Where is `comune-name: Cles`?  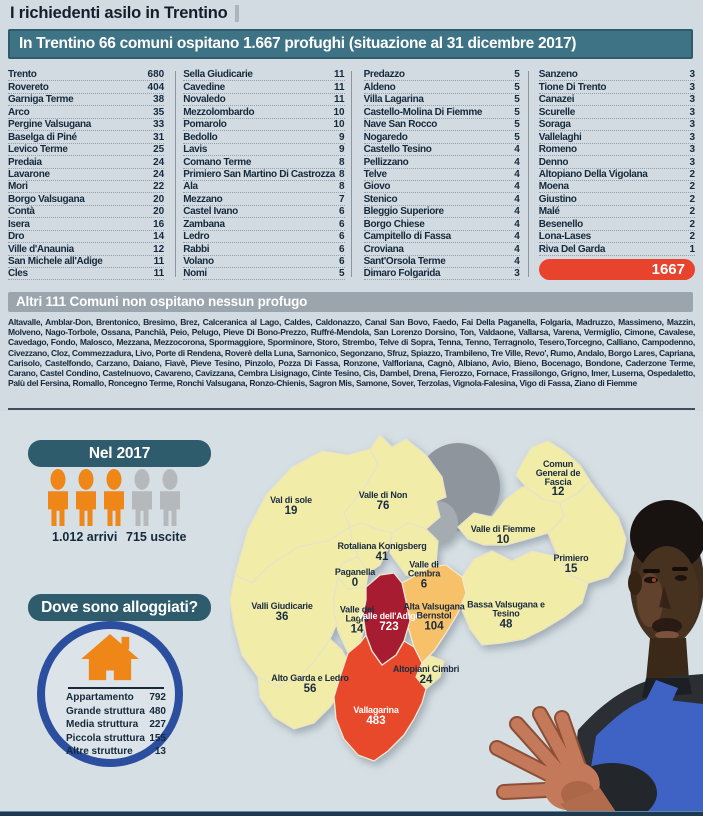
comune-name: Cles is located at coordinates (18, 274).